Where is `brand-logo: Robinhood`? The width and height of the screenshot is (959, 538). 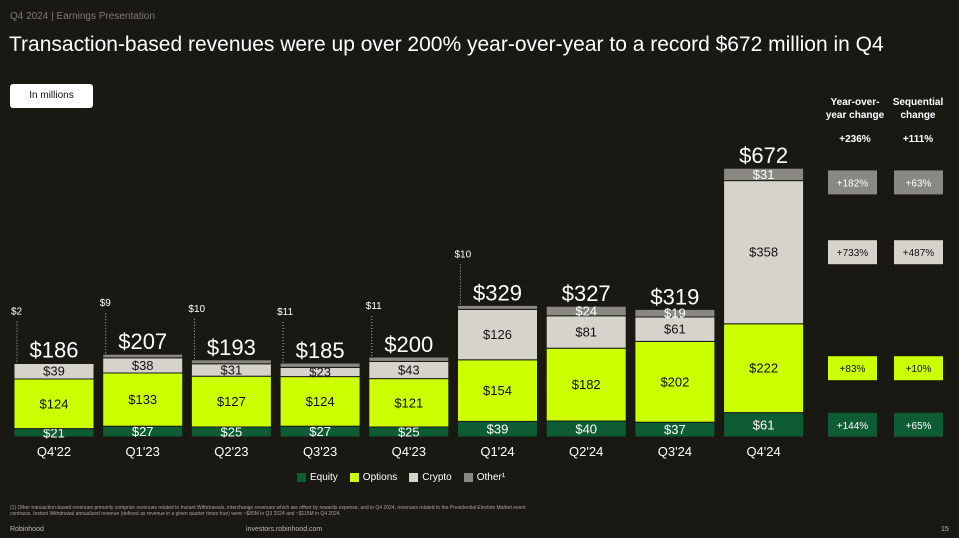
brand-logo: Robinhood is located at coordinates (27, 529).